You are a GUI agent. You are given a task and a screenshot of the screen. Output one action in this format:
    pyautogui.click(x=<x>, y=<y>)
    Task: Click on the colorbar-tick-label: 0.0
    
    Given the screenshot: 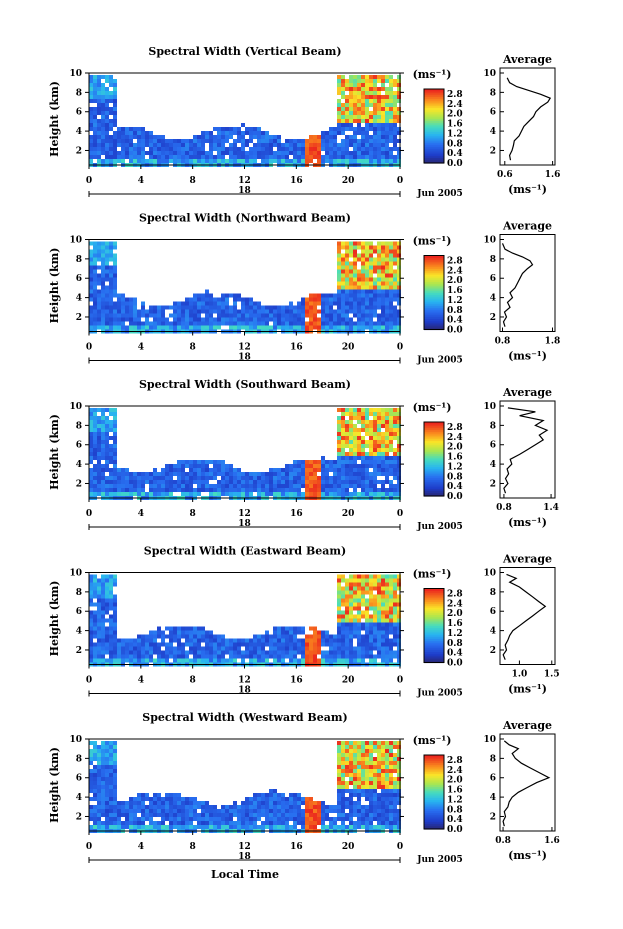 What is the action you would take?
    pyautogui.click(x=455, y=331)
    